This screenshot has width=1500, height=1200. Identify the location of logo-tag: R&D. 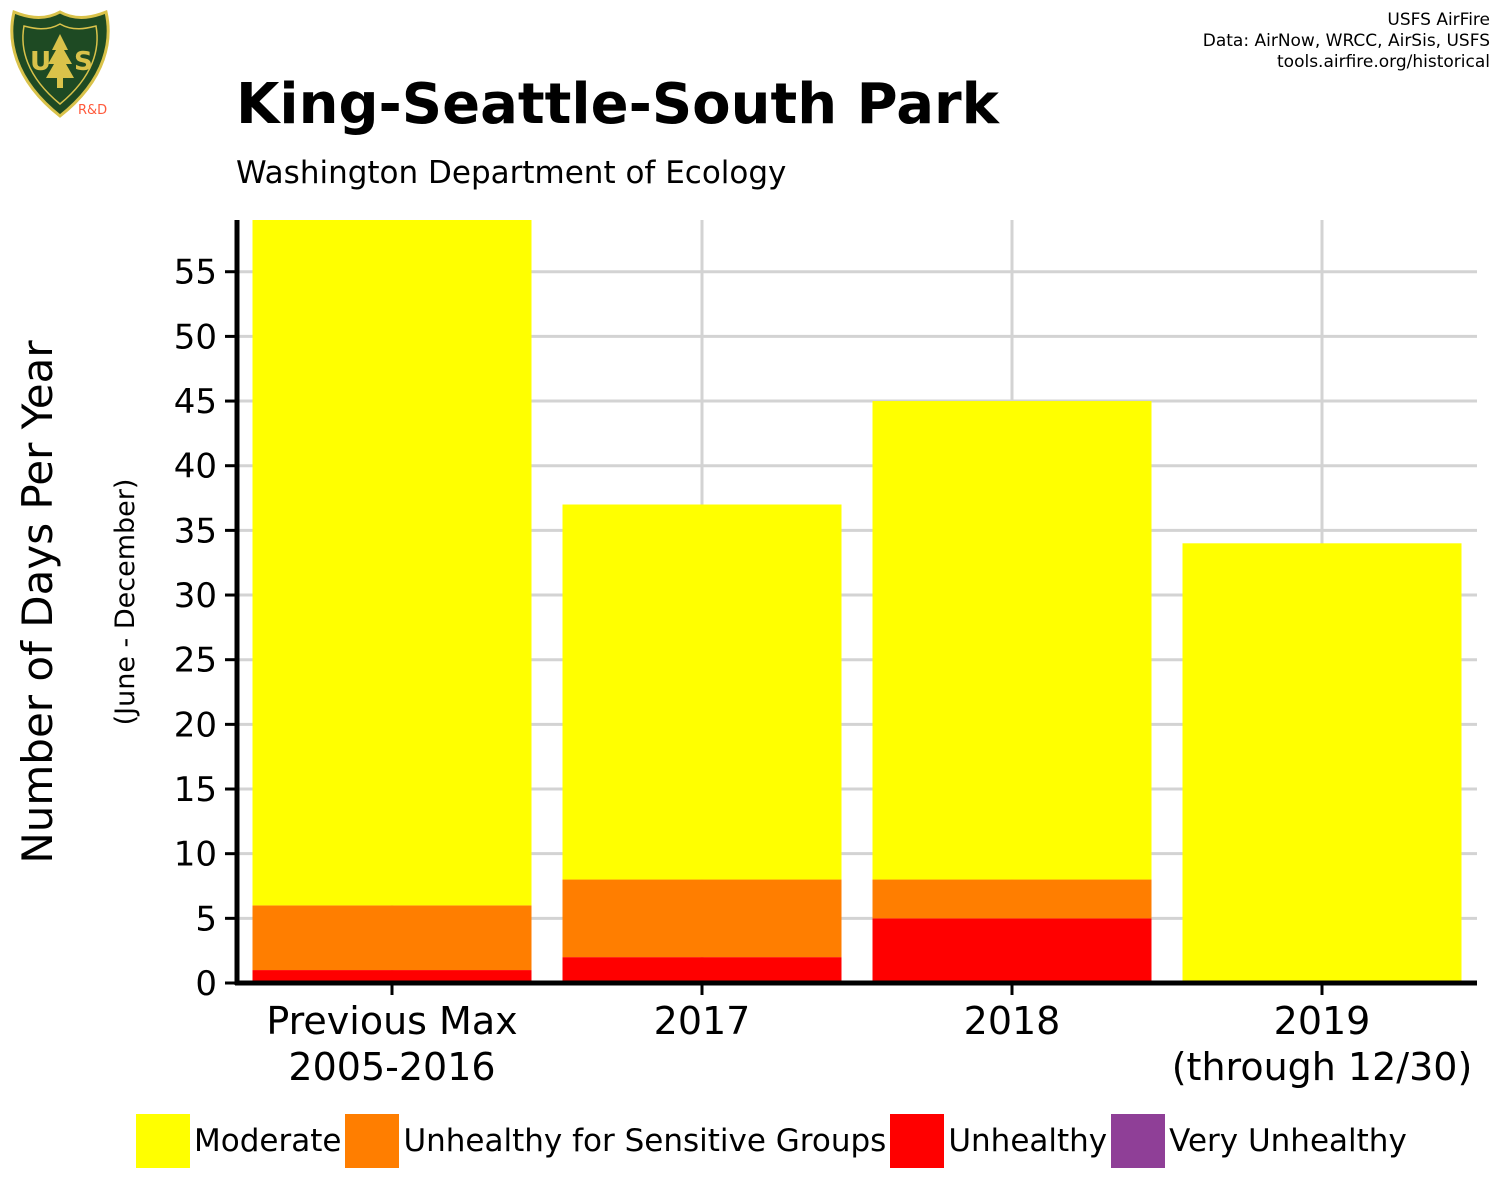
(92, 110).